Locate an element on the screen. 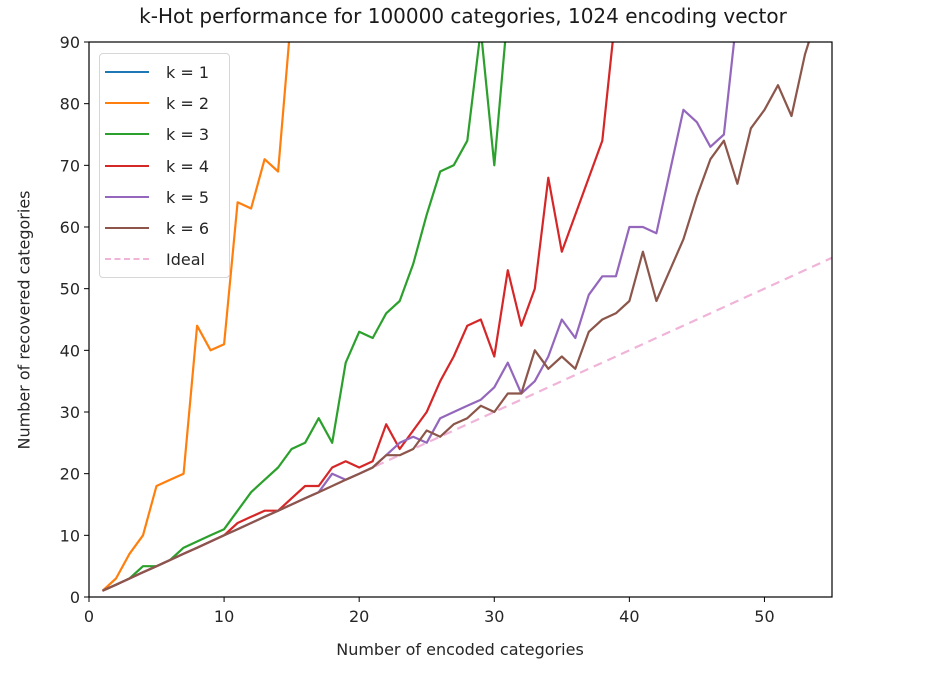  legend-item-k5: k = 5 is located at coordinates (154, 197).